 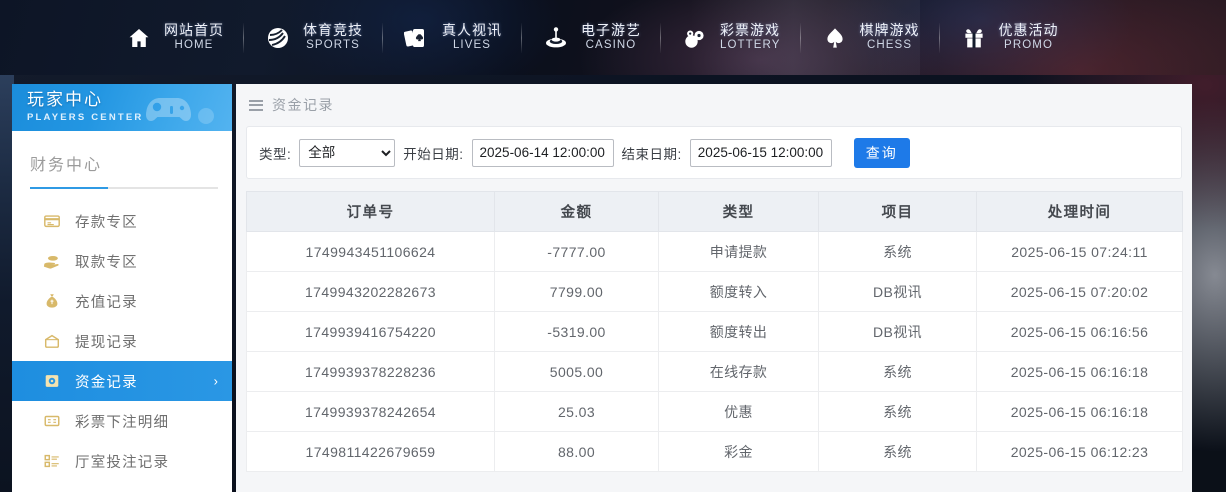 What do you see at coordinates (194, 44) in the screenshot?
I see `nav-label-en: HOME` at bounding box center [194, 44].